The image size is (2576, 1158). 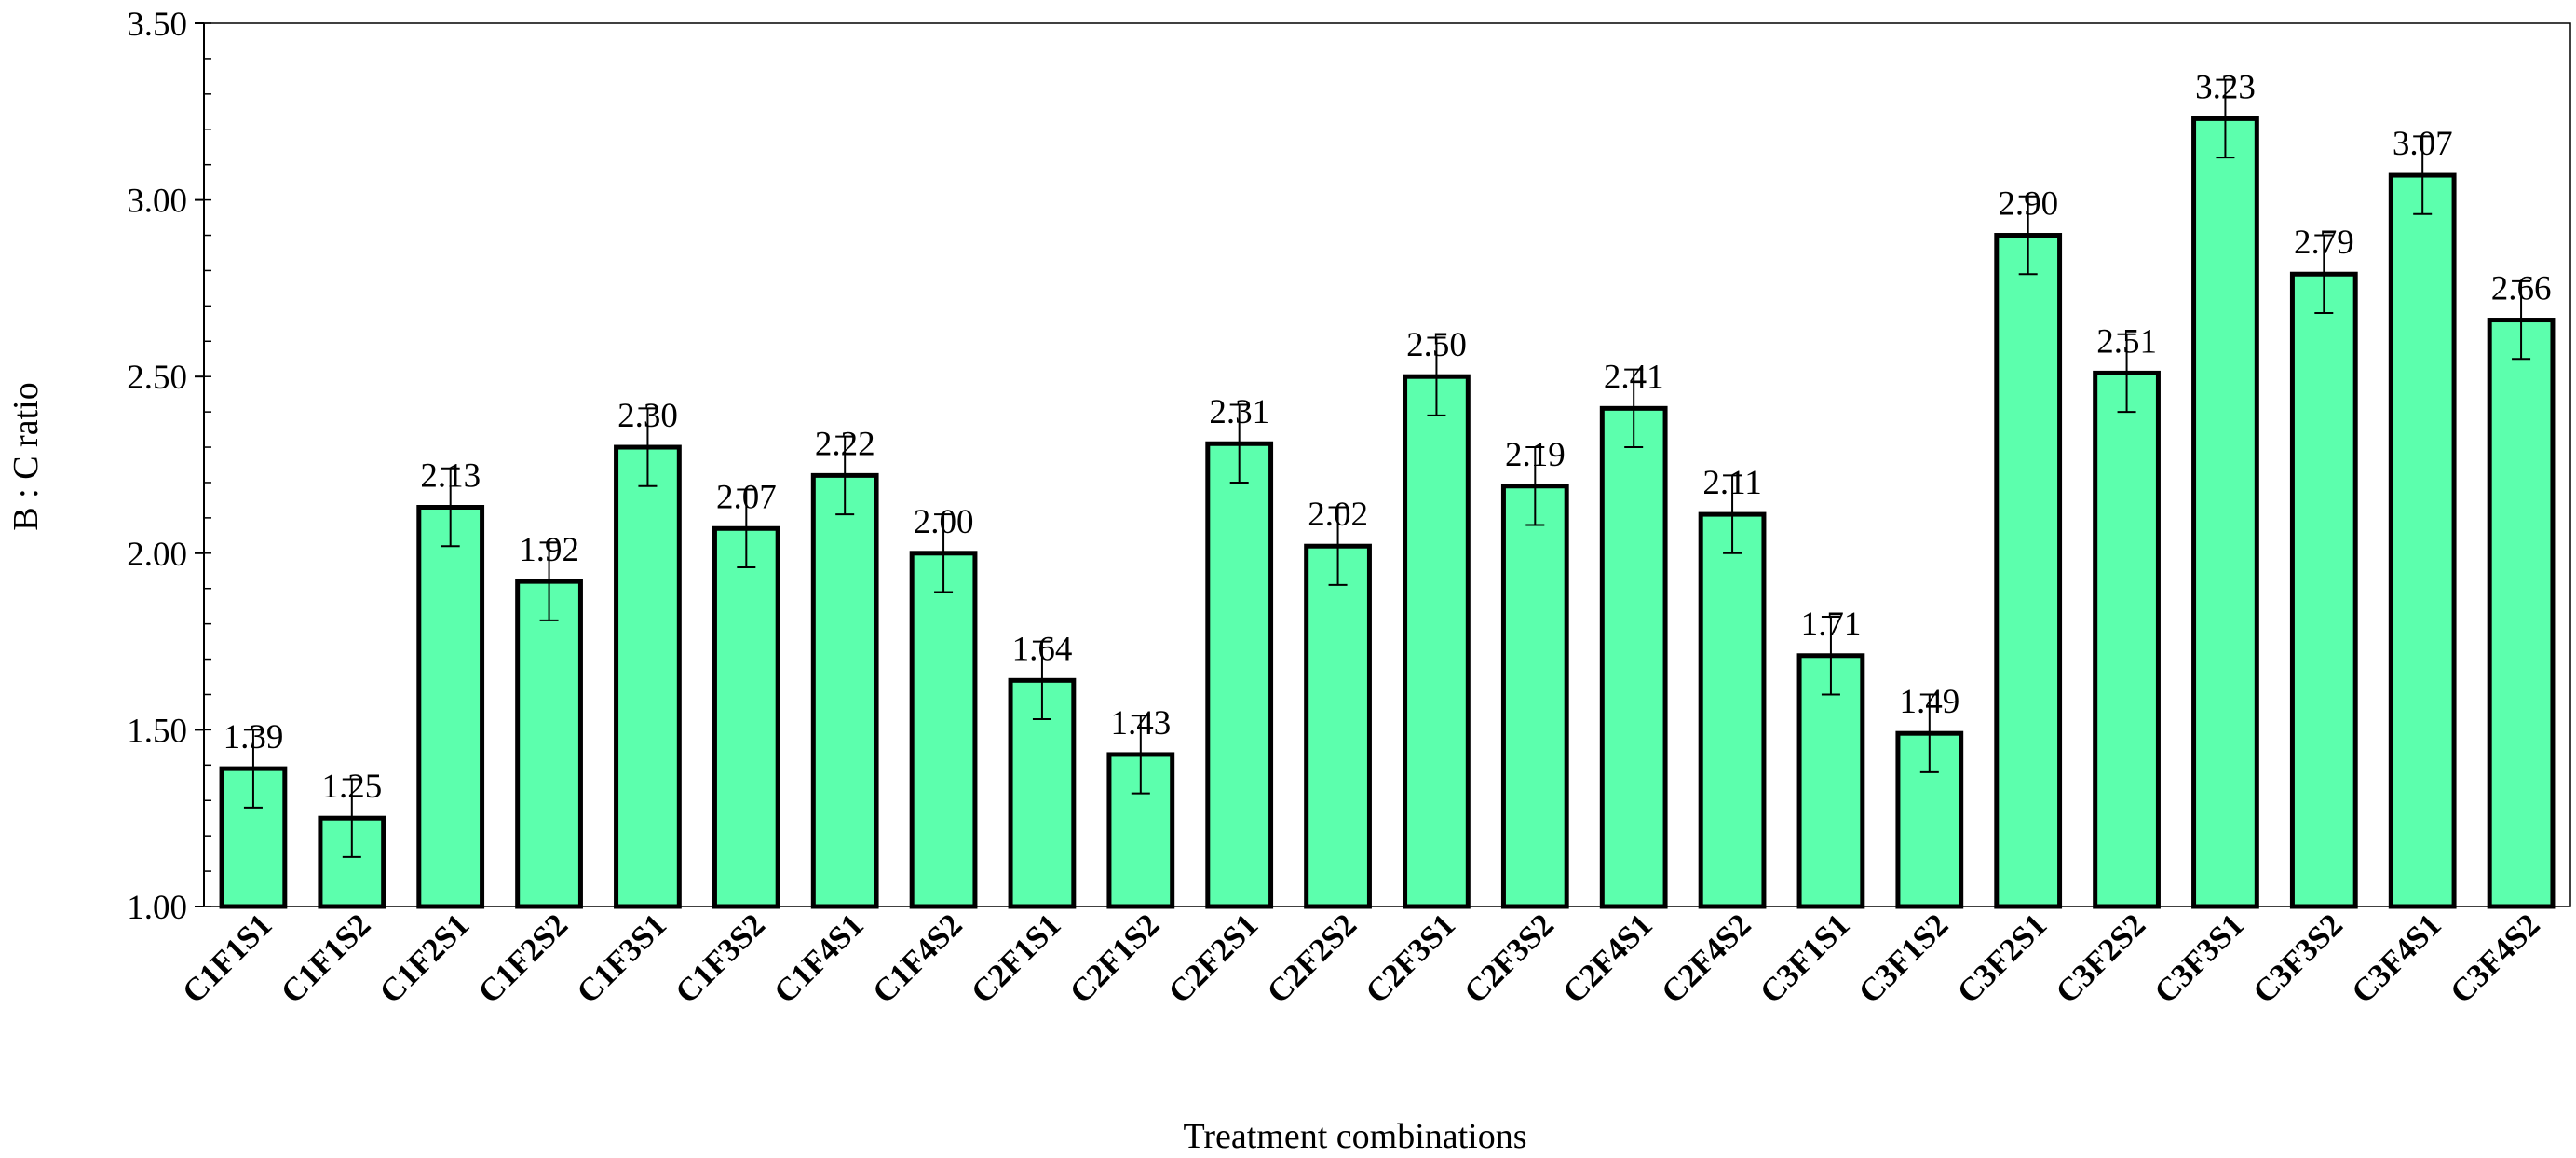 I want to click on value-label: 2.30, so click(x=647, y=416).